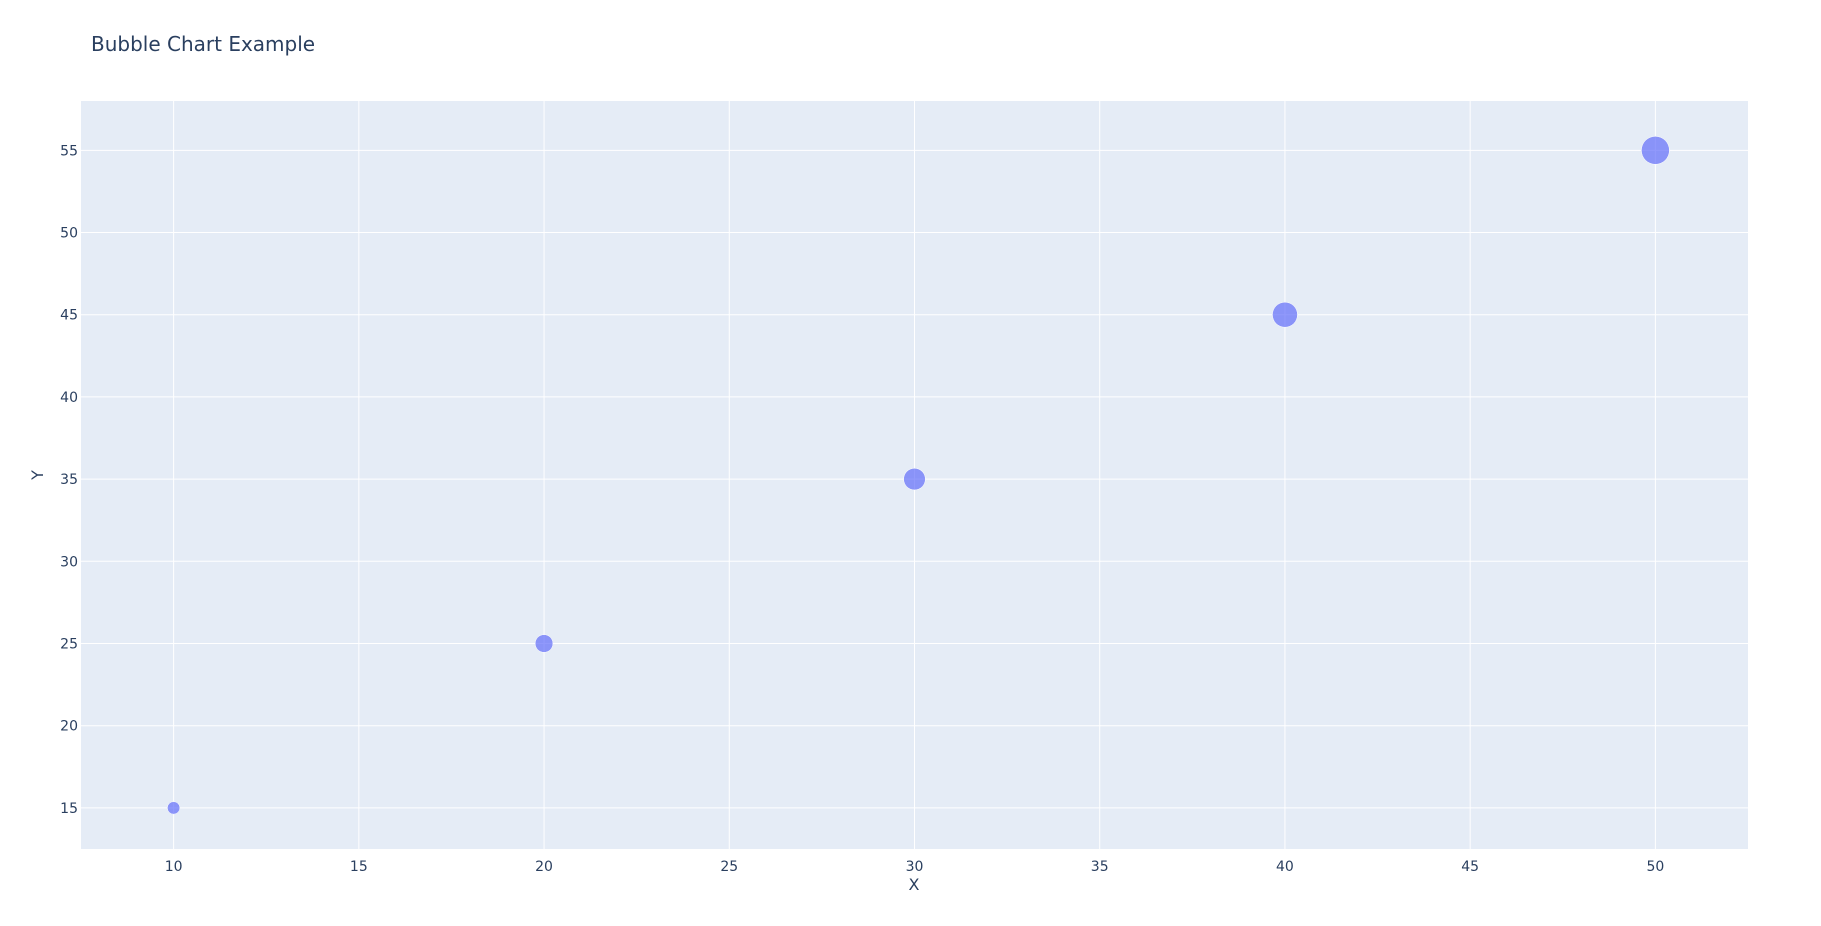 This screenshot has height=926, width=1821. What do you see at coordinates (203, 44) in the screenshot?
I see `chart-title: Bubble Chart Example` at bounding box center [203, 44].